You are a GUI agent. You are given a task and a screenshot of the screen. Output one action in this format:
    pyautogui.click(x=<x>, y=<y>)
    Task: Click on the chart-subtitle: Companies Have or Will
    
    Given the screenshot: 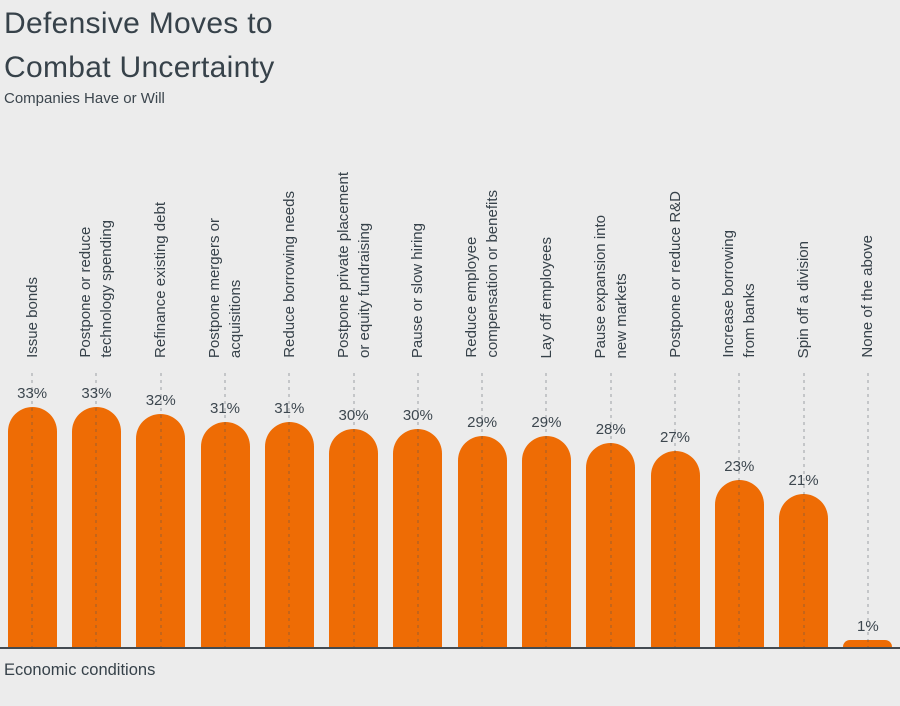 What is the action you would take?
    pyautogui.click(x=84, y=98)
    